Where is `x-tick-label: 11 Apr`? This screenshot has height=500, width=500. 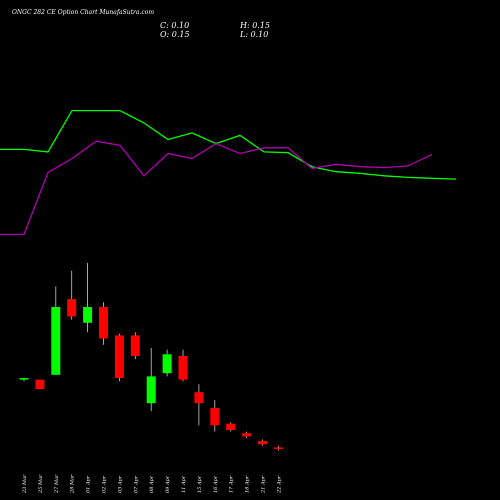 x-tick-label: 11 Apr is located at coordinates (184, 484).